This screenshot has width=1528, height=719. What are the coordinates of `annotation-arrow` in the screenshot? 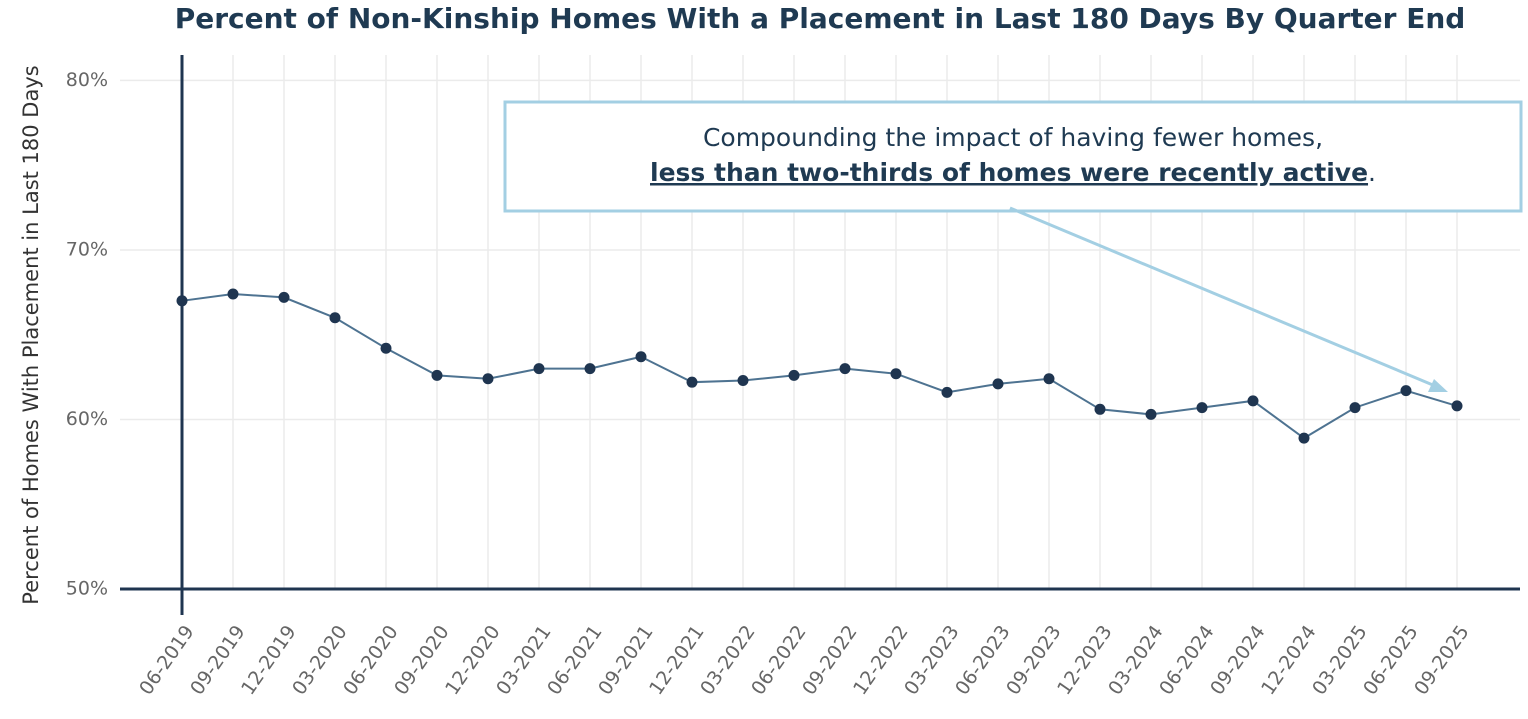 It's located at (1225, 298).